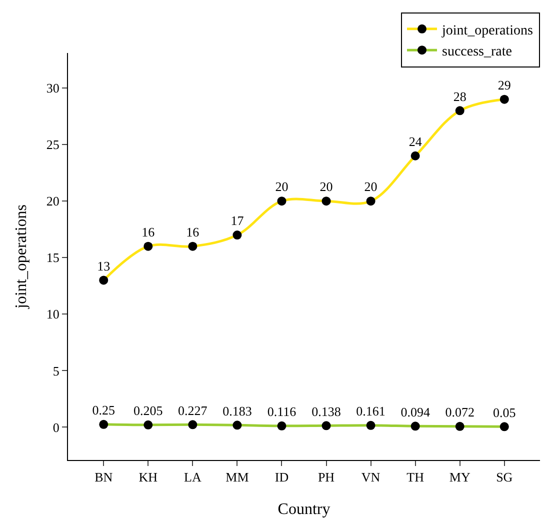 The image size is (557, 518). Describe the element at coordinates (487, 30) in the screenshot. I see `legend-label: joint_operations` at that location.